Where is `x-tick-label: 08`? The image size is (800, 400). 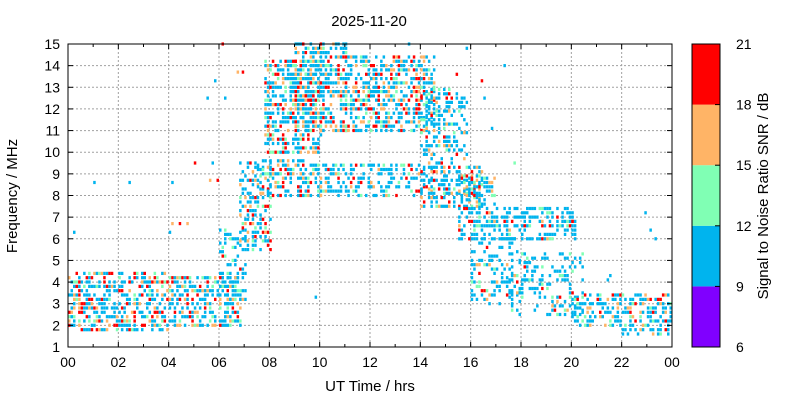
x-tick-label: 08 is located at coordinates (270, 362).